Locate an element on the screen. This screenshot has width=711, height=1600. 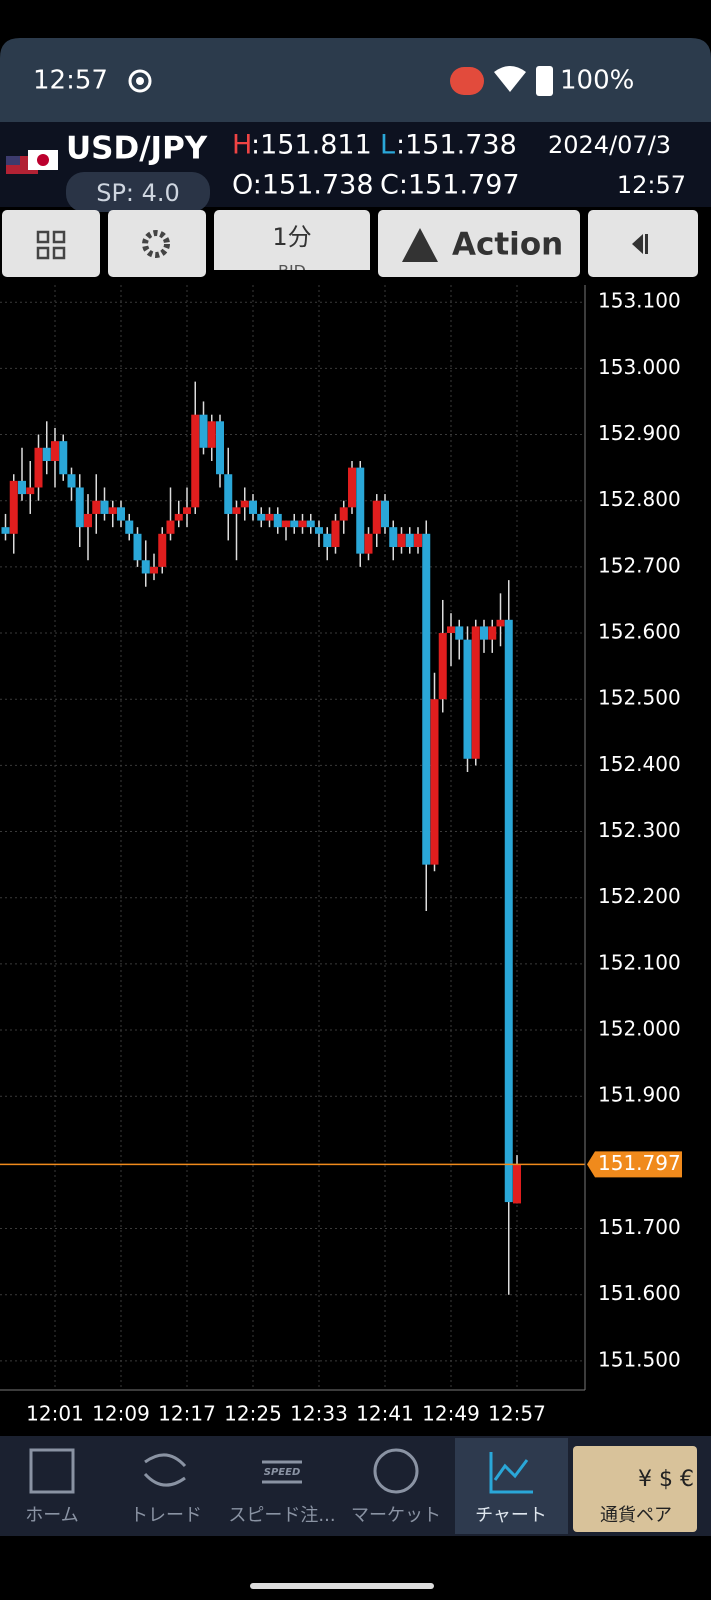
y-tick-label: 152.000 is located at coordinates (639, 1029).